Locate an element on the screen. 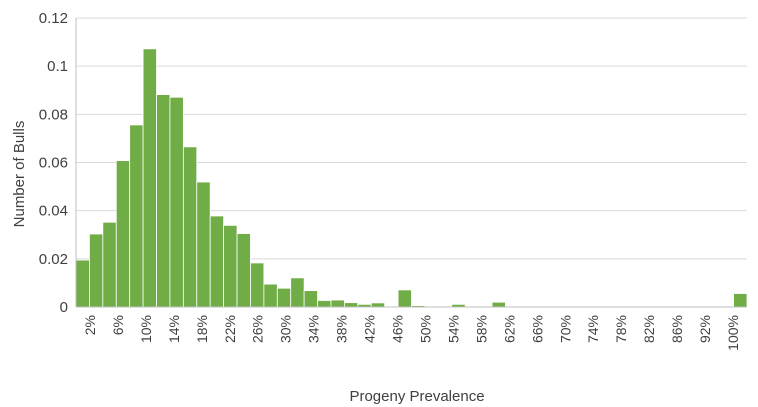 Image resolution: width=758 pixels, height=407 pixels. x-tick-label: 50% is located at coordinates (425, 329).